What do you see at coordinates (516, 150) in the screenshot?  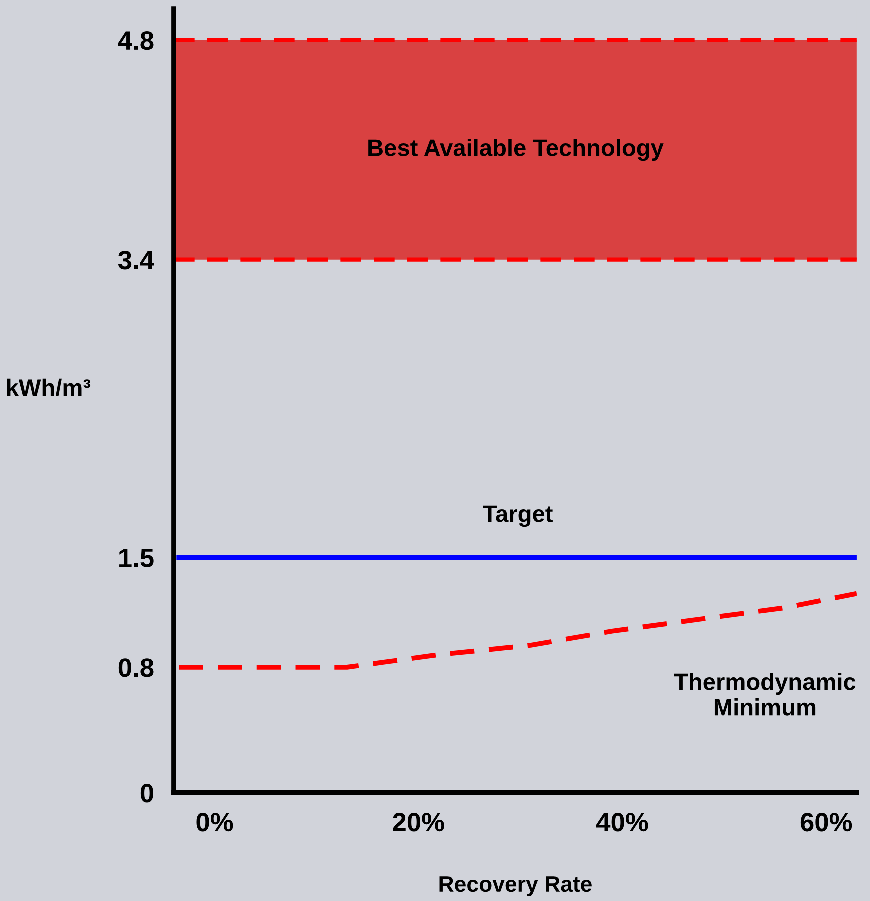 I see `band-label: Best Available Technology` at bounding box center [516, 150].